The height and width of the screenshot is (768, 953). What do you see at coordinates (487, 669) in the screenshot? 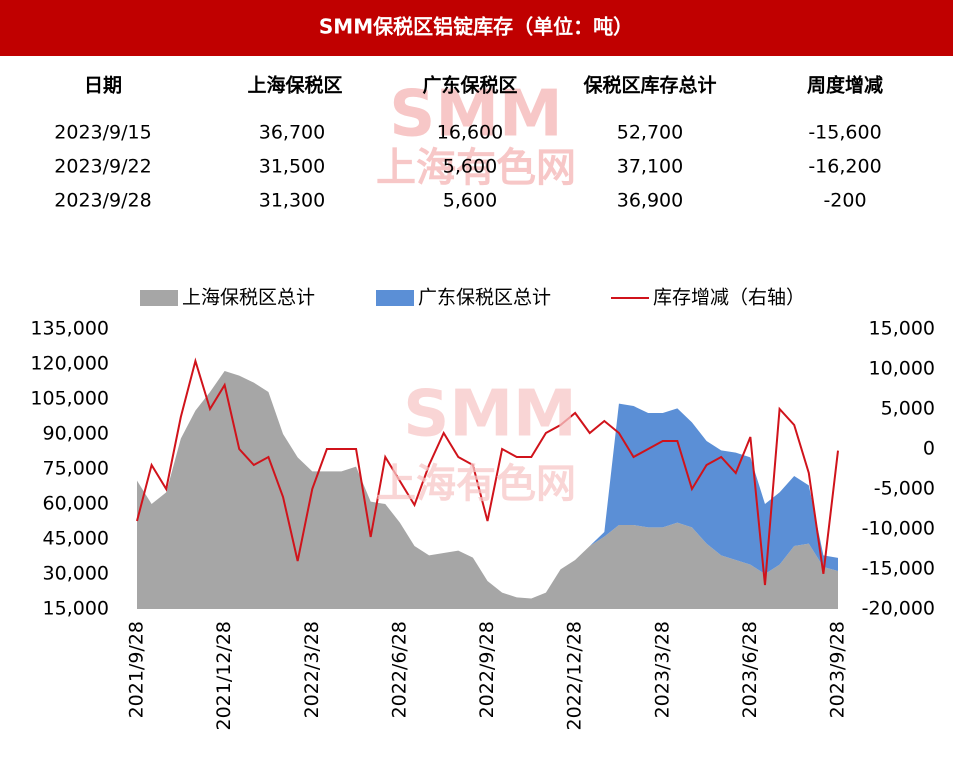
I see `x-tick-label: 2022/9/28` at bounding box center [487, 669].